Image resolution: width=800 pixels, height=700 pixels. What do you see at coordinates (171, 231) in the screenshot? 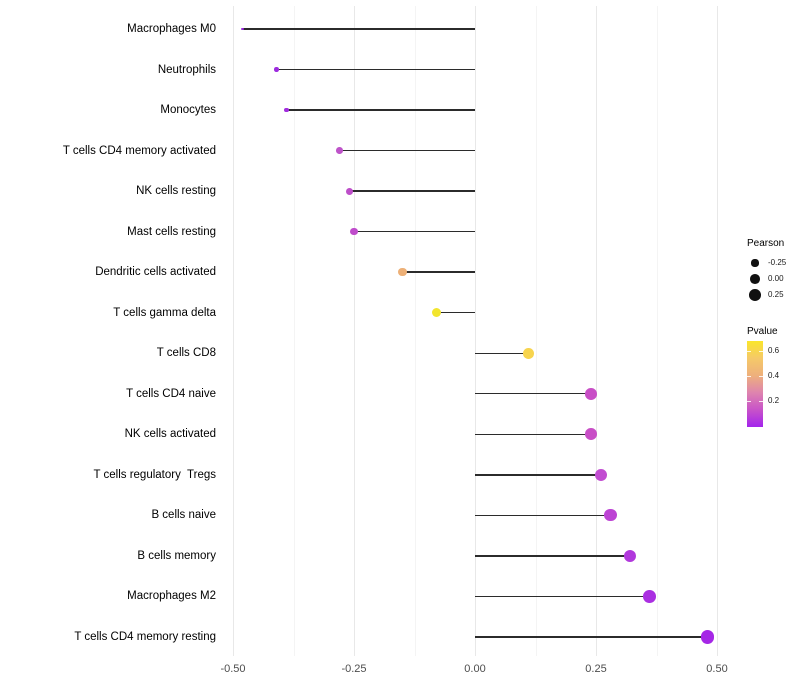
I see `category-label: Mast cells resting` at bounding box center [171, 231].